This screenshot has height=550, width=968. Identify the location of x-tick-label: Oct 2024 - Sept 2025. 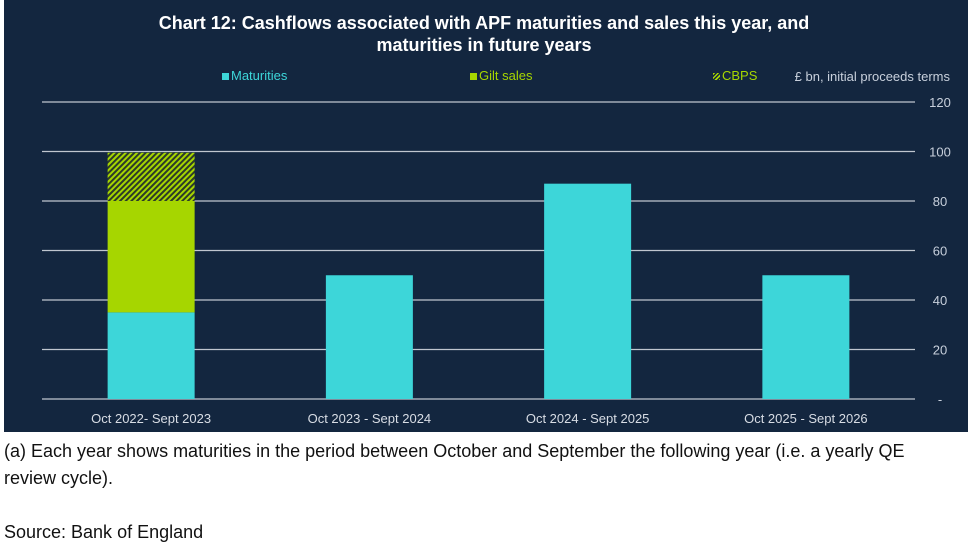
(588, 418).